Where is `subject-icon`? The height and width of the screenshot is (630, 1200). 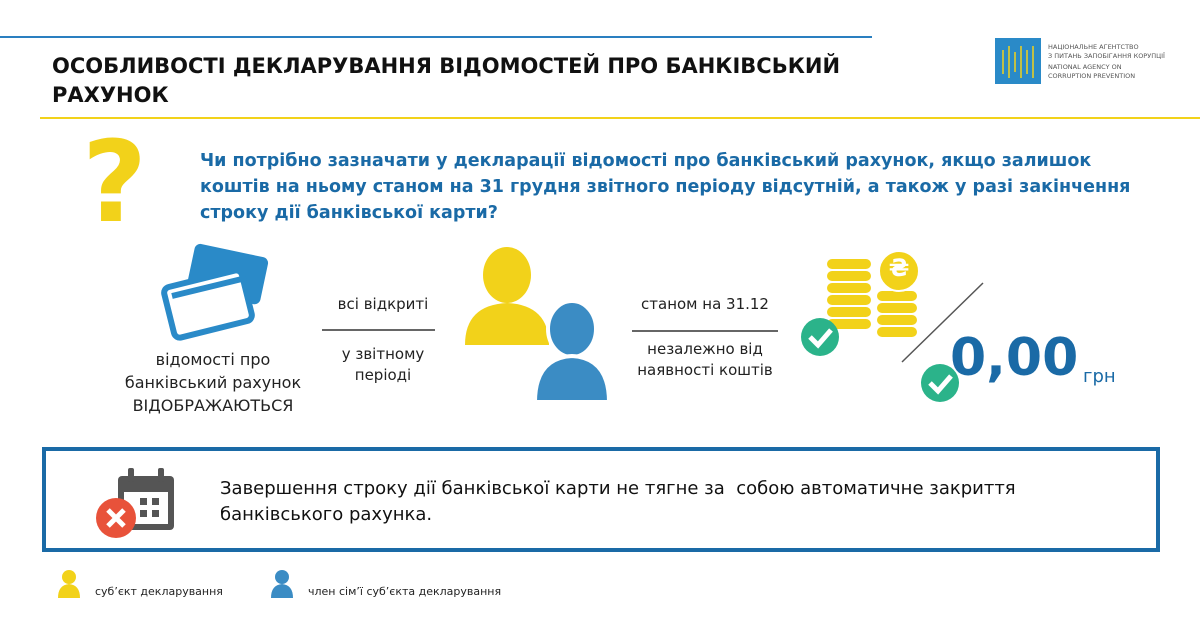
subject-icon is located at coordinates (507, 296).